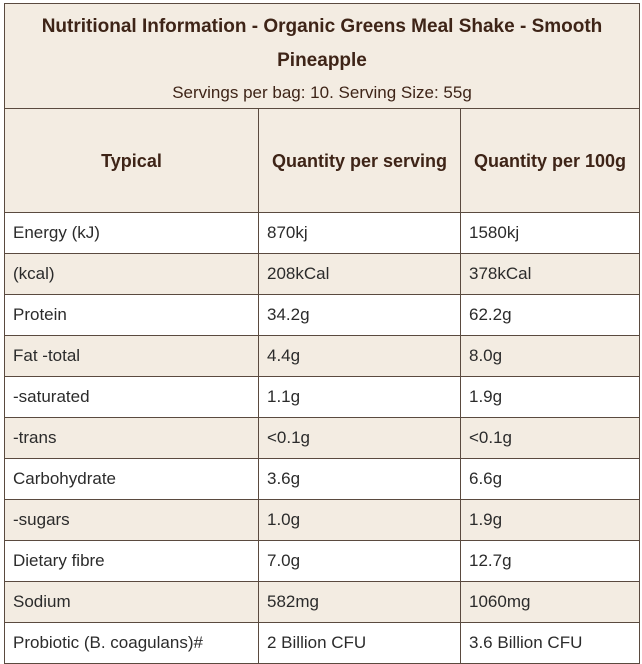 The image size is (642, 664). What do you see at coordinates (550, 479) in the screenshot?
I see `per-100g-value: 6.6g` at bounding box center [550, 479].